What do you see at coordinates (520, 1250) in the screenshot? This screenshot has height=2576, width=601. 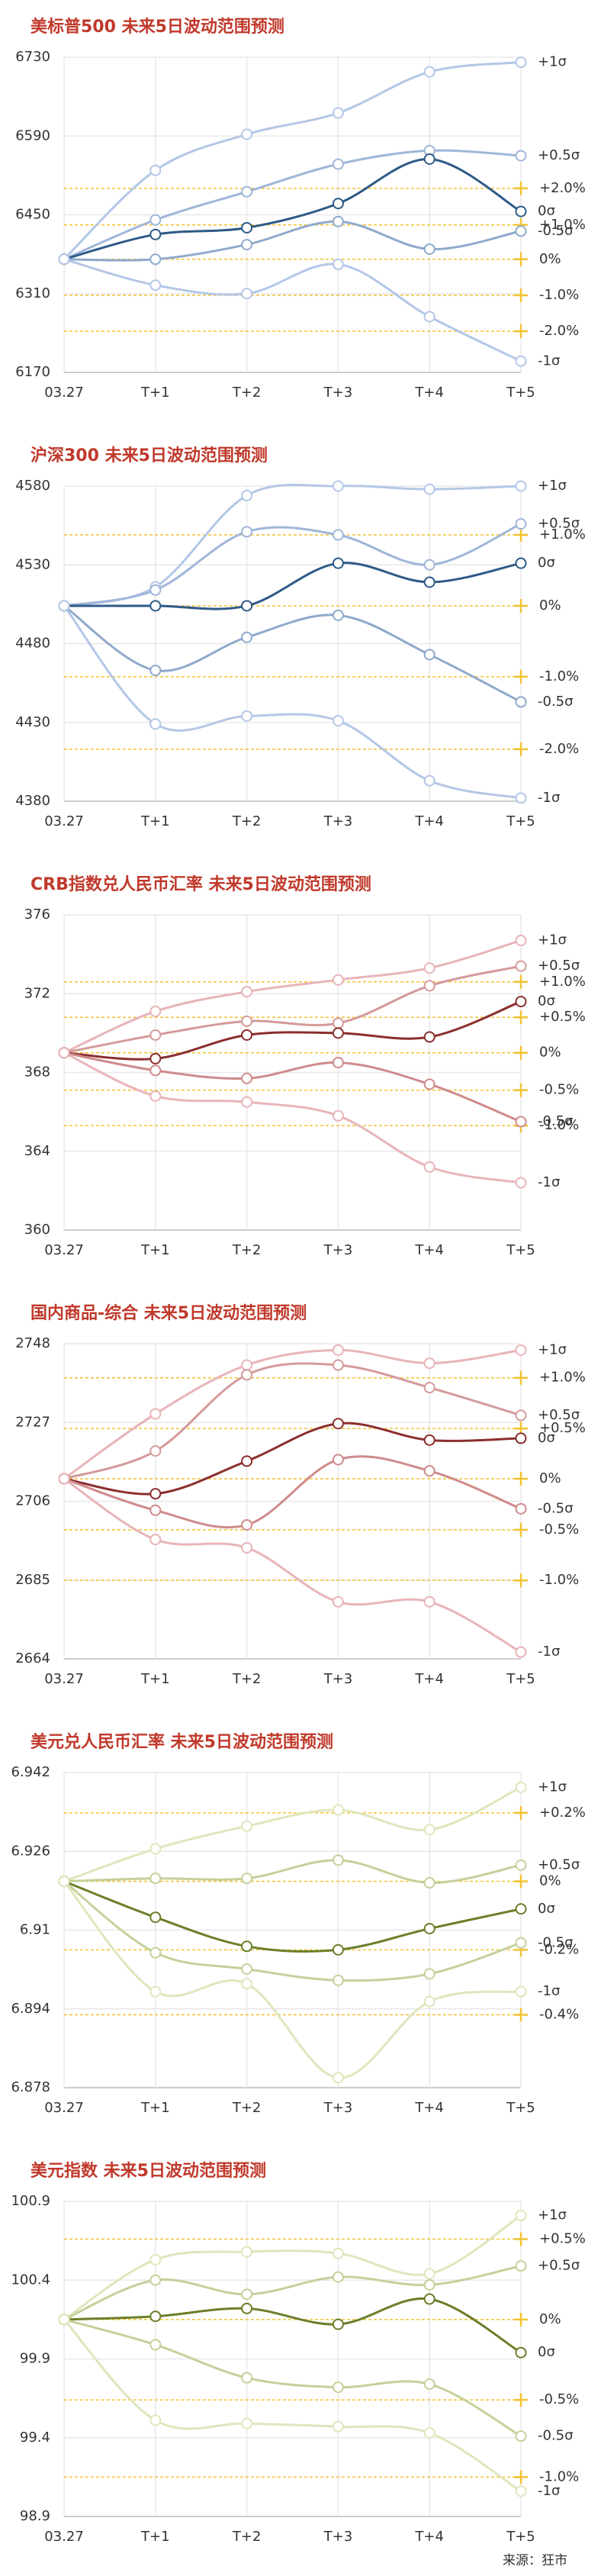 I see `x-tick-label: T+5` at bounding box center [520, 1250].